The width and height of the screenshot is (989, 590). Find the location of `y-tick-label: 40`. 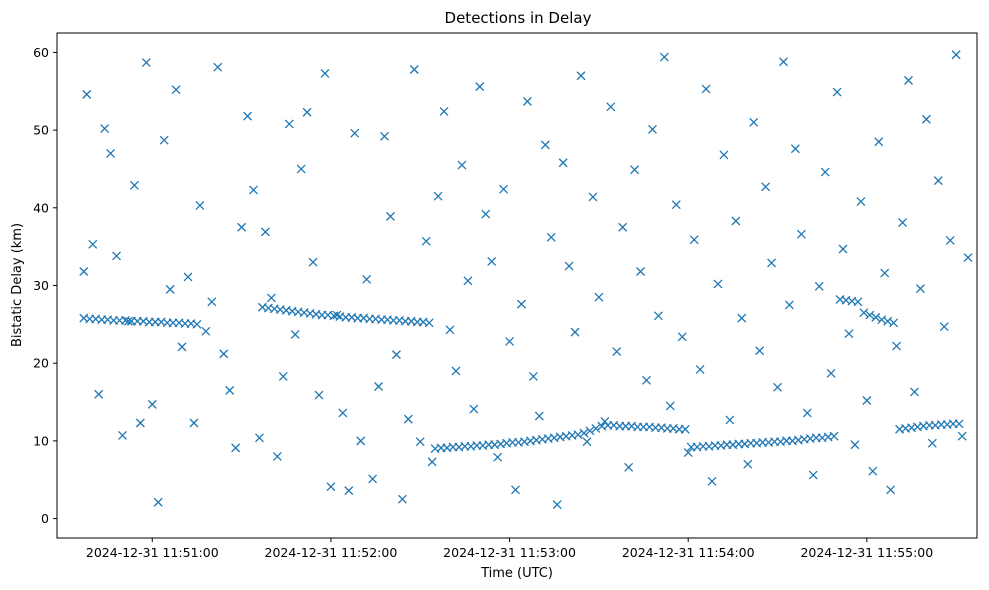

y-tick-label: 40 is located at coordinates (41, 207).